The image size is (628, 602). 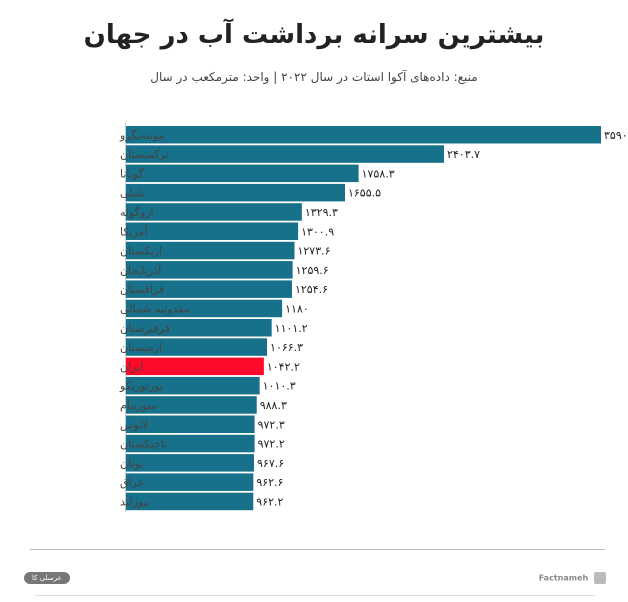 What do you see at coordinates (134, 424) in the screenshot?
I see `category-label: لائوس` at bounding box center [134, 424].